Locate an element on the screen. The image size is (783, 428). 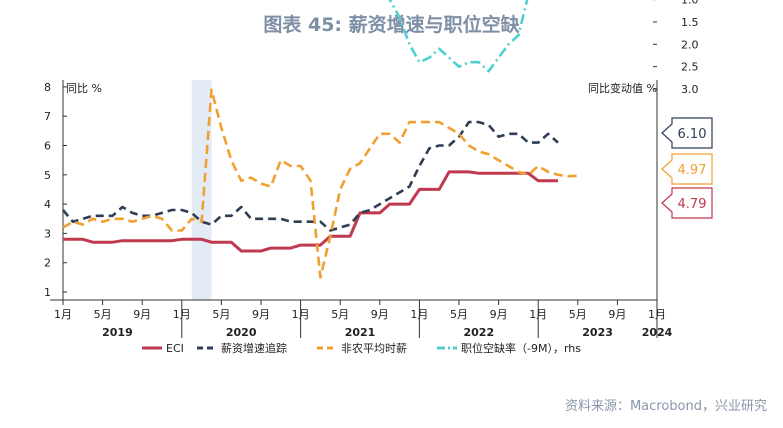
left-tick-label: 5 is located at coordinates (47, 175).